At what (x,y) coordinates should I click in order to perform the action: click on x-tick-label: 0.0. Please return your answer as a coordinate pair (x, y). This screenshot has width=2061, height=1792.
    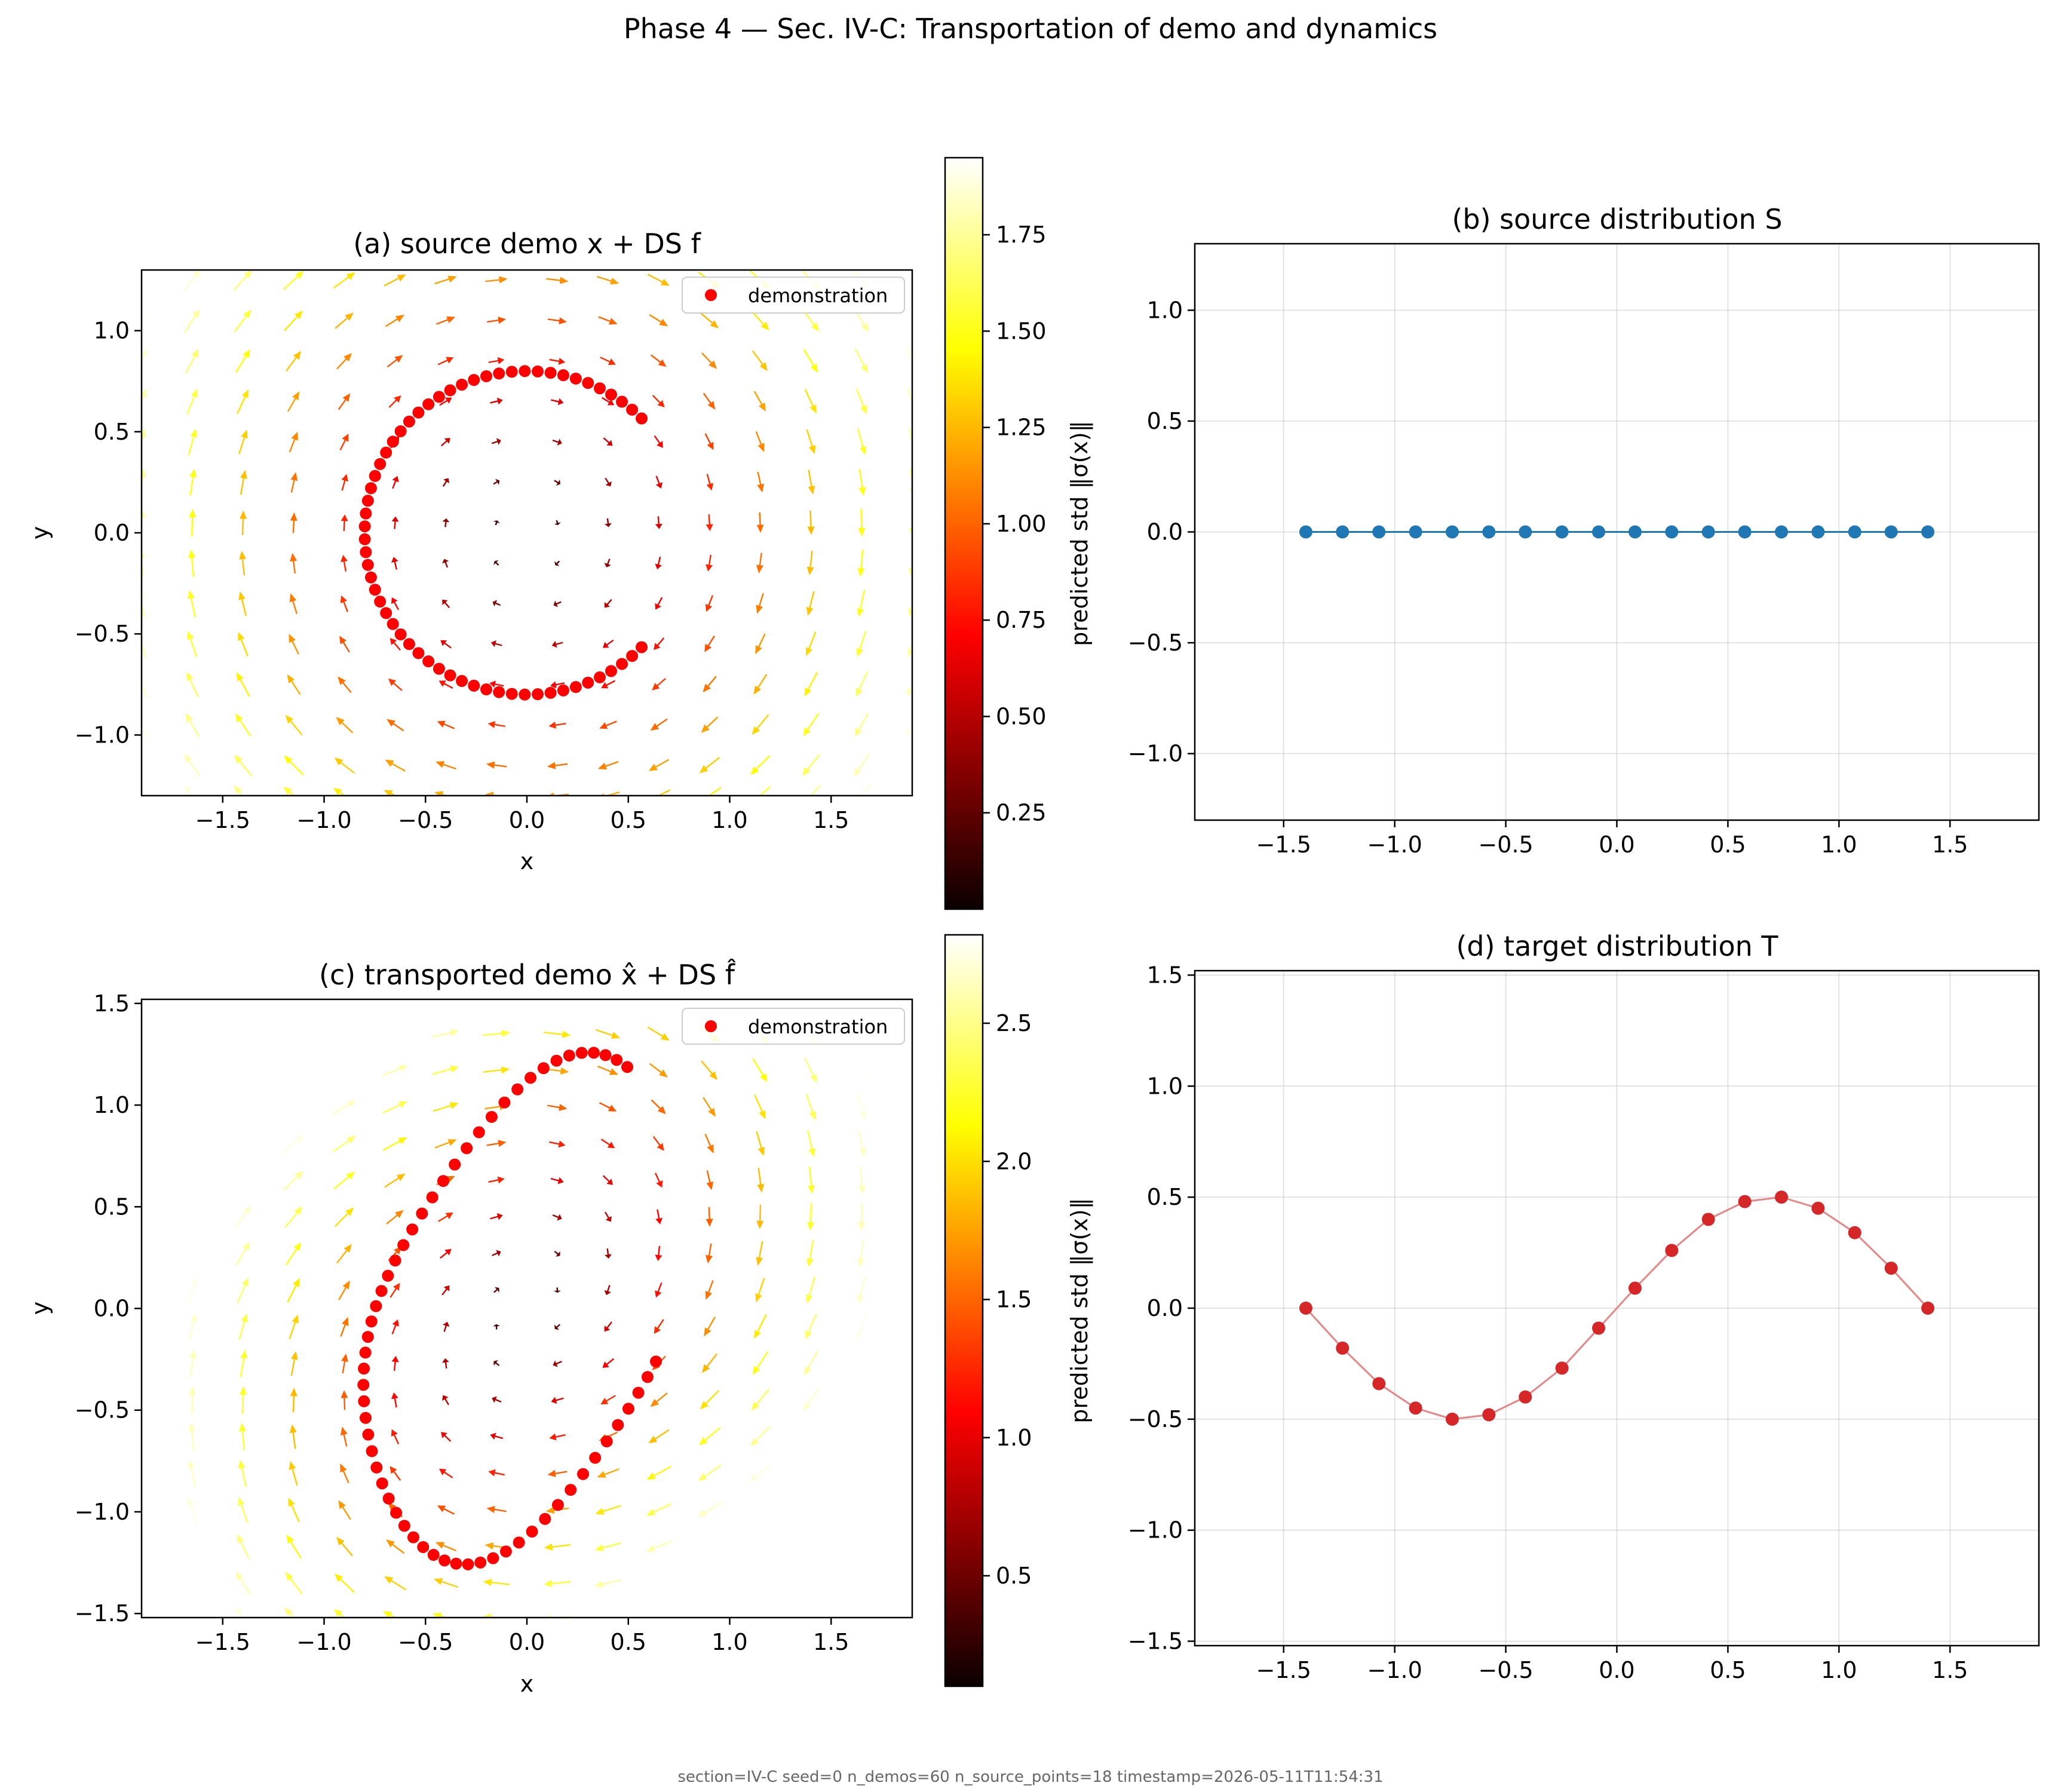
    Looking at the image, I should click on (1616, 1670).